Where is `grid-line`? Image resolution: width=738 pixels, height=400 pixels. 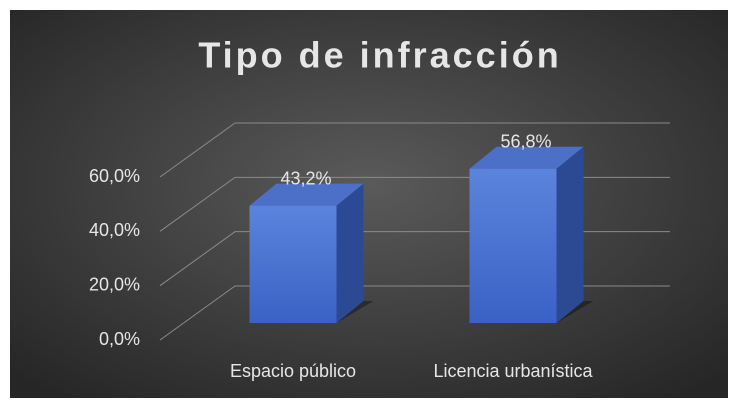 grid-line is located at coordinates (414, 150).